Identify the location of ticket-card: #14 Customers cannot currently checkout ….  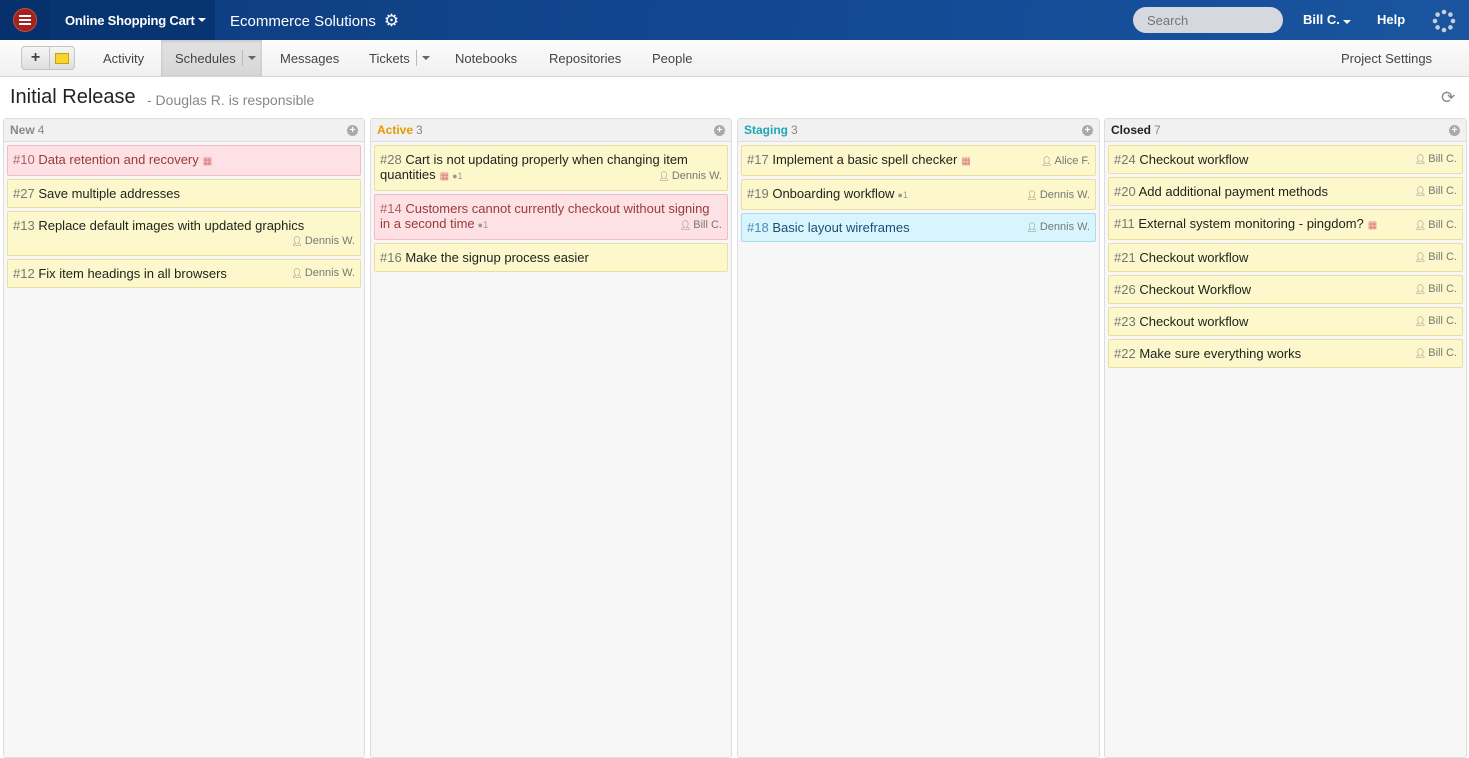
(551, 217).